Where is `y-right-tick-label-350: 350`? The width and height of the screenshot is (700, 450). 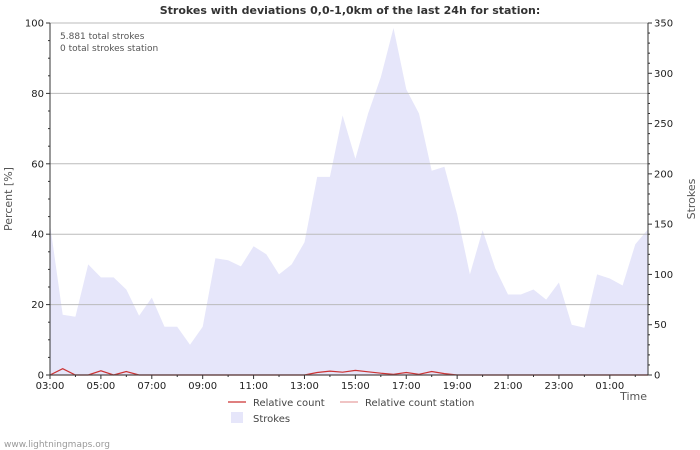
y-right-tick-label-350: 350 is located at coordinates (663, 24).